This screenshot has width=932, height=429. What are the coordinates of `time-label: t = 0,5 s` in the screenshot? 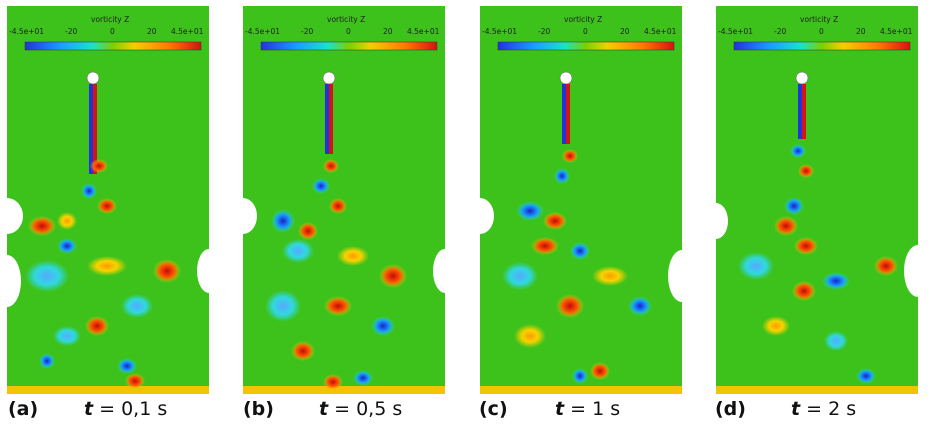 It's located at (361, 409).